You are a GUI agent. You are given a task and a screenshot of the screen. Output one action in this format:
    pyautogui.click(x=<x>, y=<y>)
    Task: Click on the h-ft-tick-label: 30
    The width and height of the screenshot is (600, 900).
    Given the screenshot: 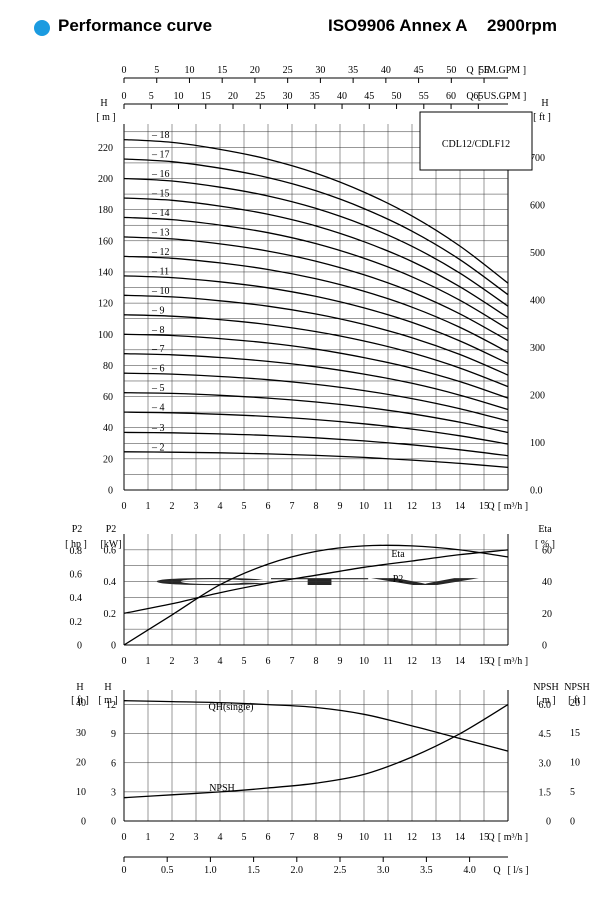 What is the action you would take?
    pyautogui.click(x=81, y=733)
    